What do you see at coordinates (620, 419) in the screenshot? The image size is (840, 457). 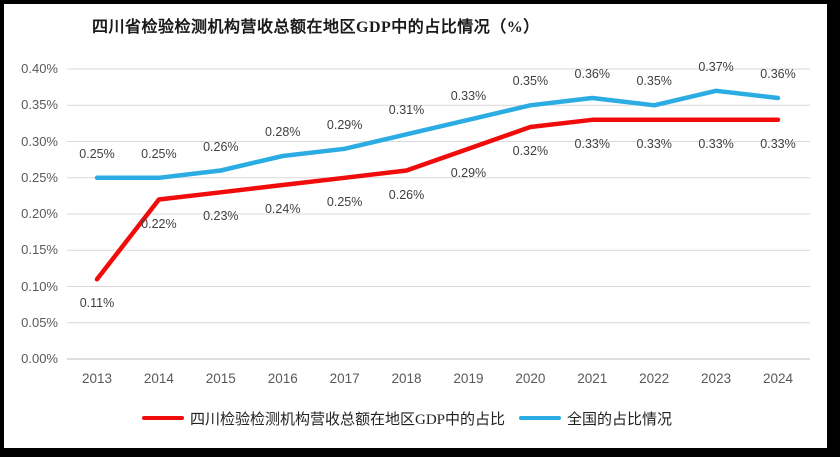 I see `legend-label-national: 全国的占比情况` at bounding box center [620, 419].